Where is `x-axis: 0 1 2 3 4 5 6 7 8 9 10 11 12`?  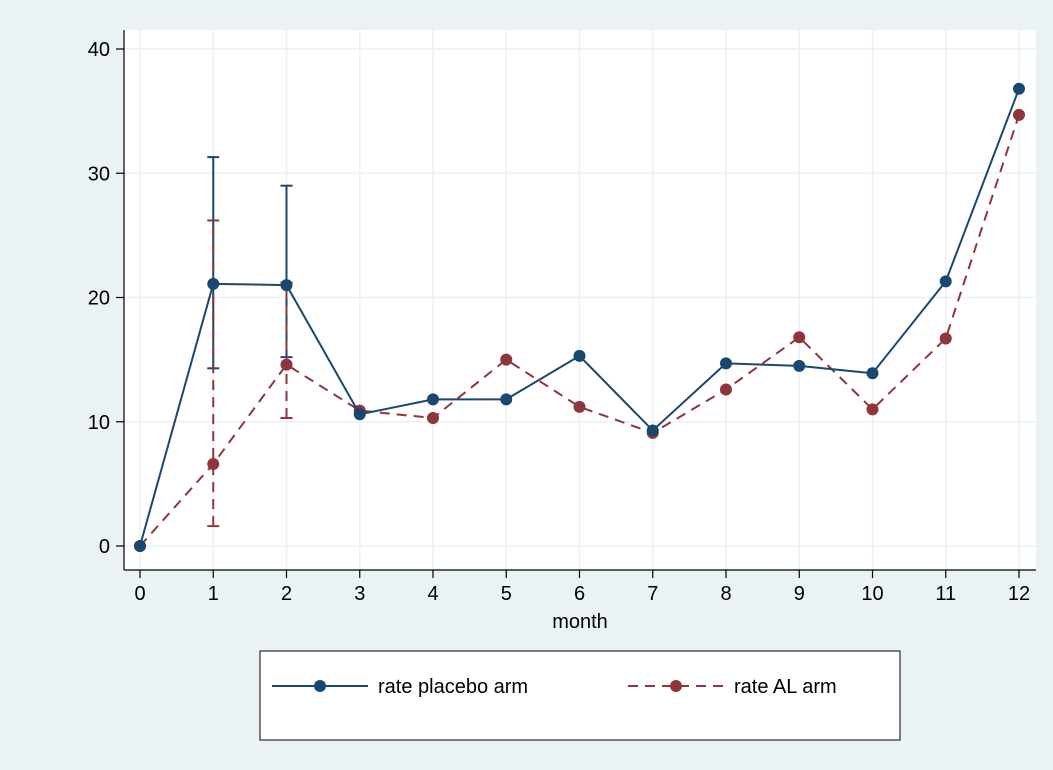
x-axis: 0 1 2 3 4 5 6 7 8 9 10 11 12 is located at coordinates (582, 587).